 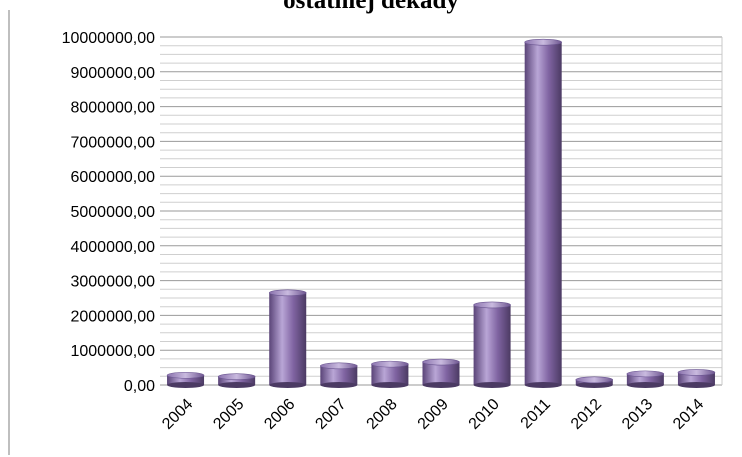 I want to click on bar-2014, so click(x=696, y=378).